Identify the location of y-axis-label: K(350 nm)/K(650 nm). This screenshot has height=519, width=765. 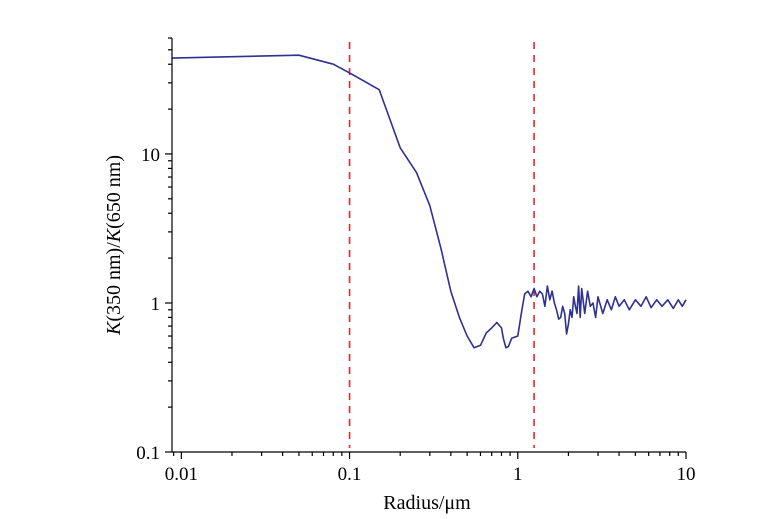
(114, 245).